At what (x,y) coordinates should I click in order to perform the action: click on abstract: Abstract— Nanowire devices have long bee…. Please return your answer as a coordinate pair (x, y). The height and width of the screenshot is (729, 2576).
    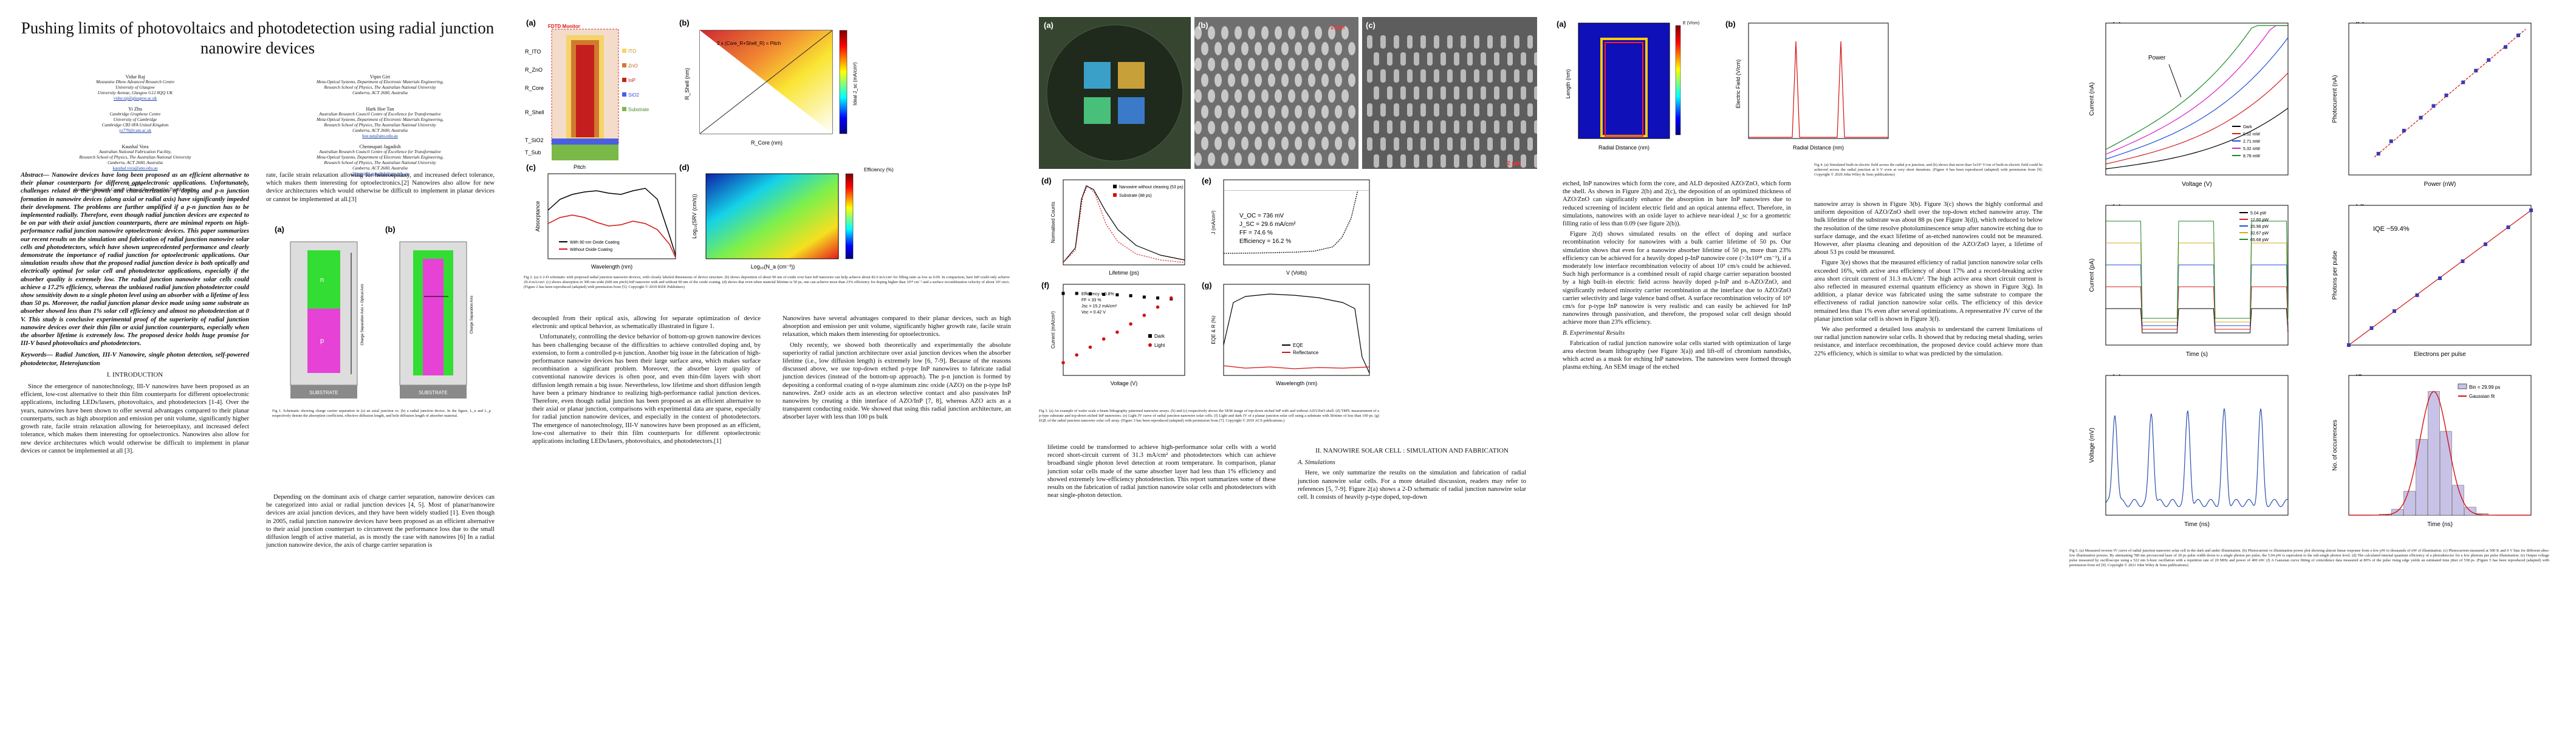
    Looking at the image, I should click on (135, 259).